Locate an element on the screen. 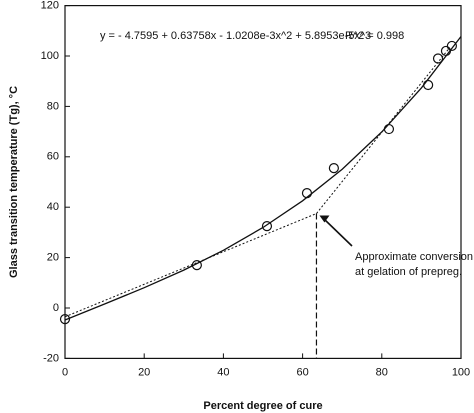 This screenshot has width=474, height=413. y-tick-label: 40 is located at coordinates (53, 207).